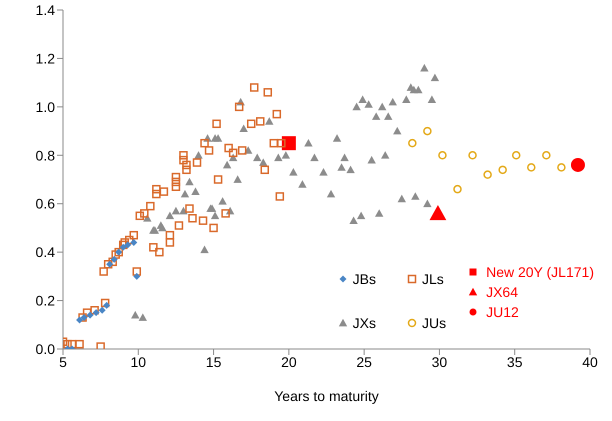 This screenshot has height=421, width=612. Describe the element at coordinates (433, 279) in the screenshot. I see `legend-label: JLs` at that location.